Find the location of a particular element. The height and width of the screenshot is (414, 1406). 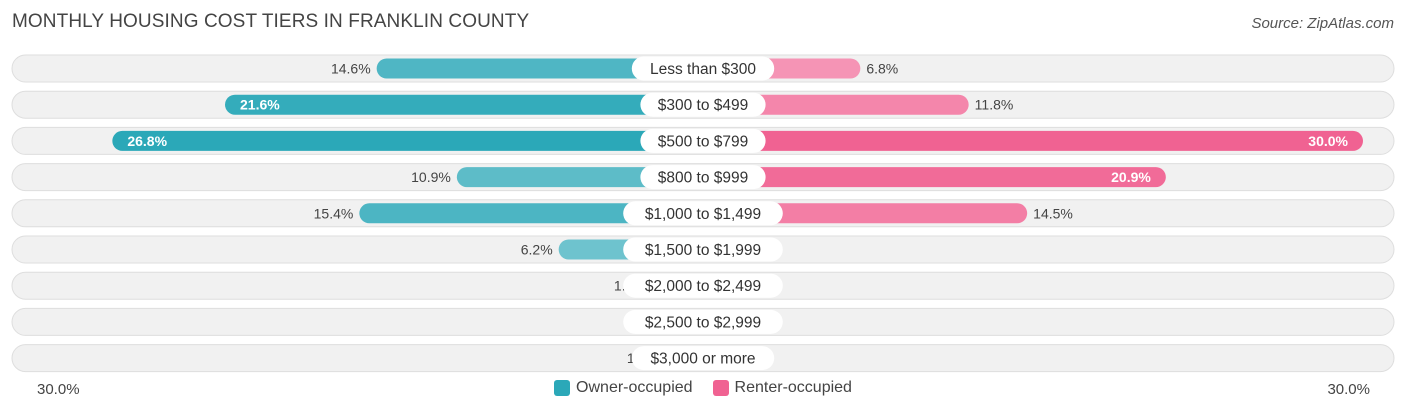

legend: Owner-occupied Renter-occupied is located at coordinates (703, 388).